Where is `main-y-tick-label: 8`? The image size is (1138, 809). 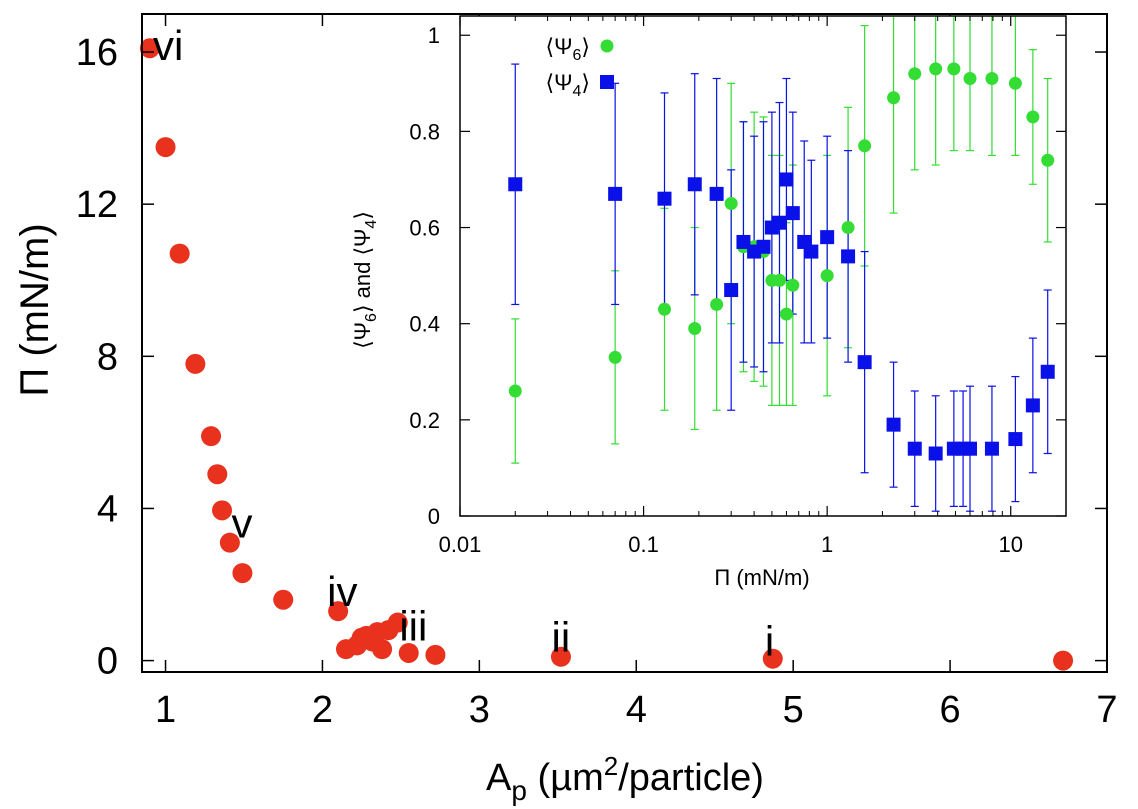
main-y-tick-label: 8 is located at coordinates (107, 357).